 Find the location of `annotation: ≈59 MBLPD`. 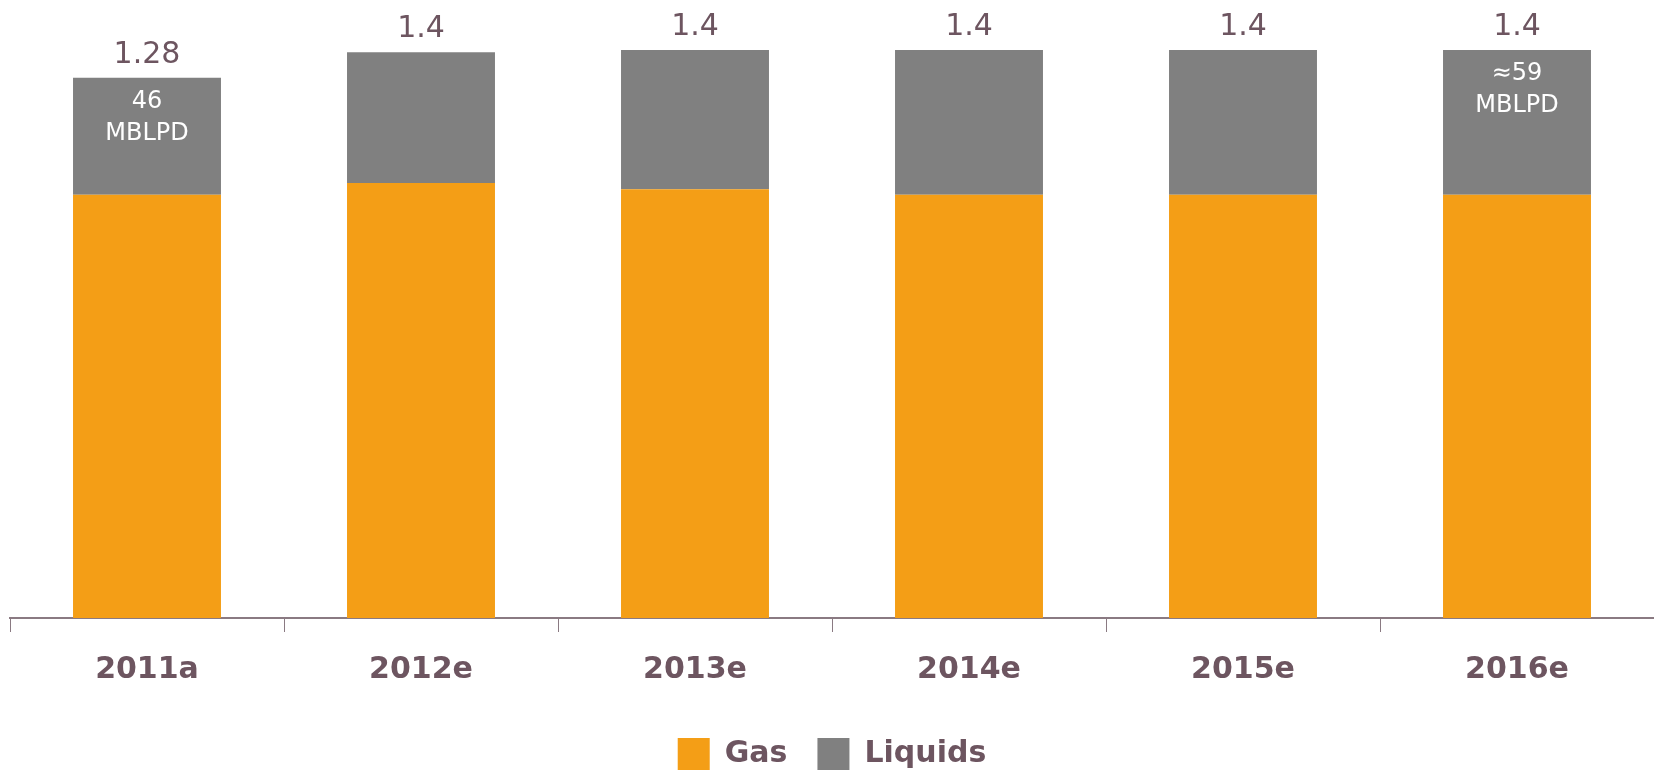

annotation: ≈59 MBLPD is located at coordinates (1517, 88).